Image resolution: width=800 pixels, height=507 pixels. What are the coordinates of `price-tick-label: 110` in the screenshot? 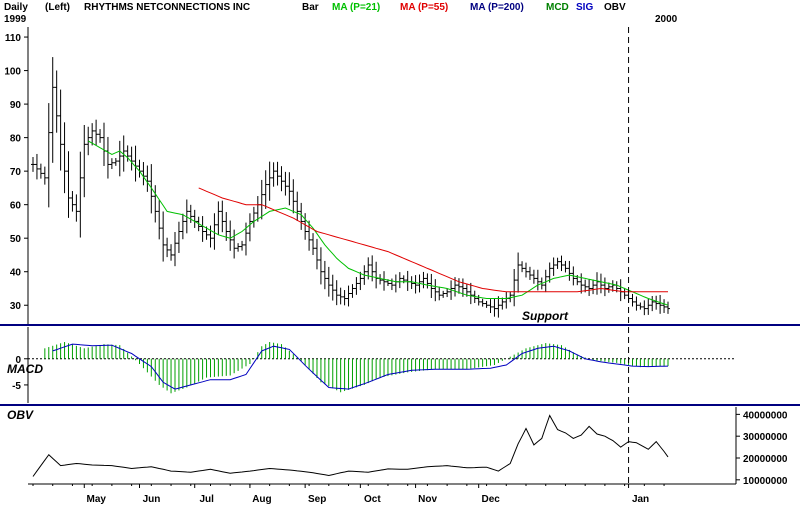 It's located at (13, 38).